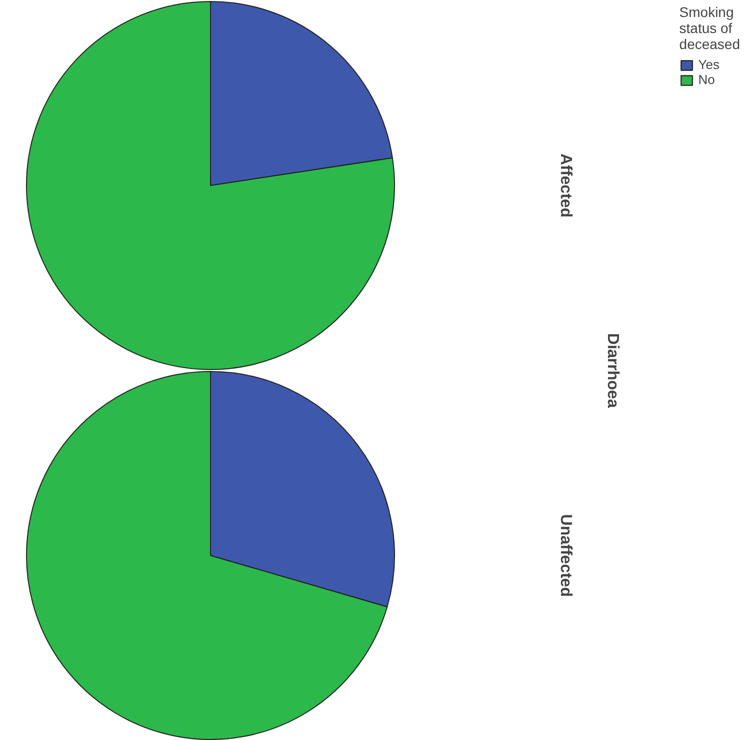  Describe the element at coordinates (565, 555) in the screenshot. I see `text: Unaffected` at that location.